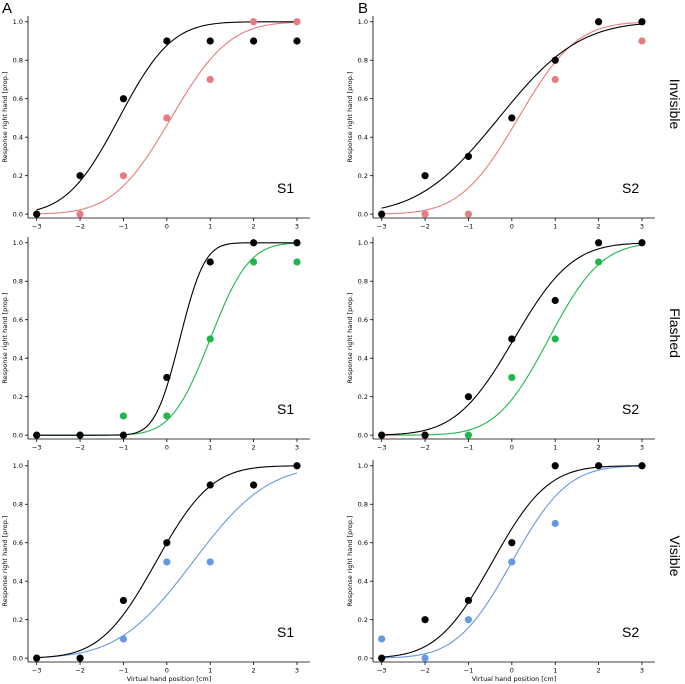 The width and height of the screenshot is (685, 684). Describe the element at coordinates (675, 556) in the screenshot. I see `row-label-visible: Visible` at that location.